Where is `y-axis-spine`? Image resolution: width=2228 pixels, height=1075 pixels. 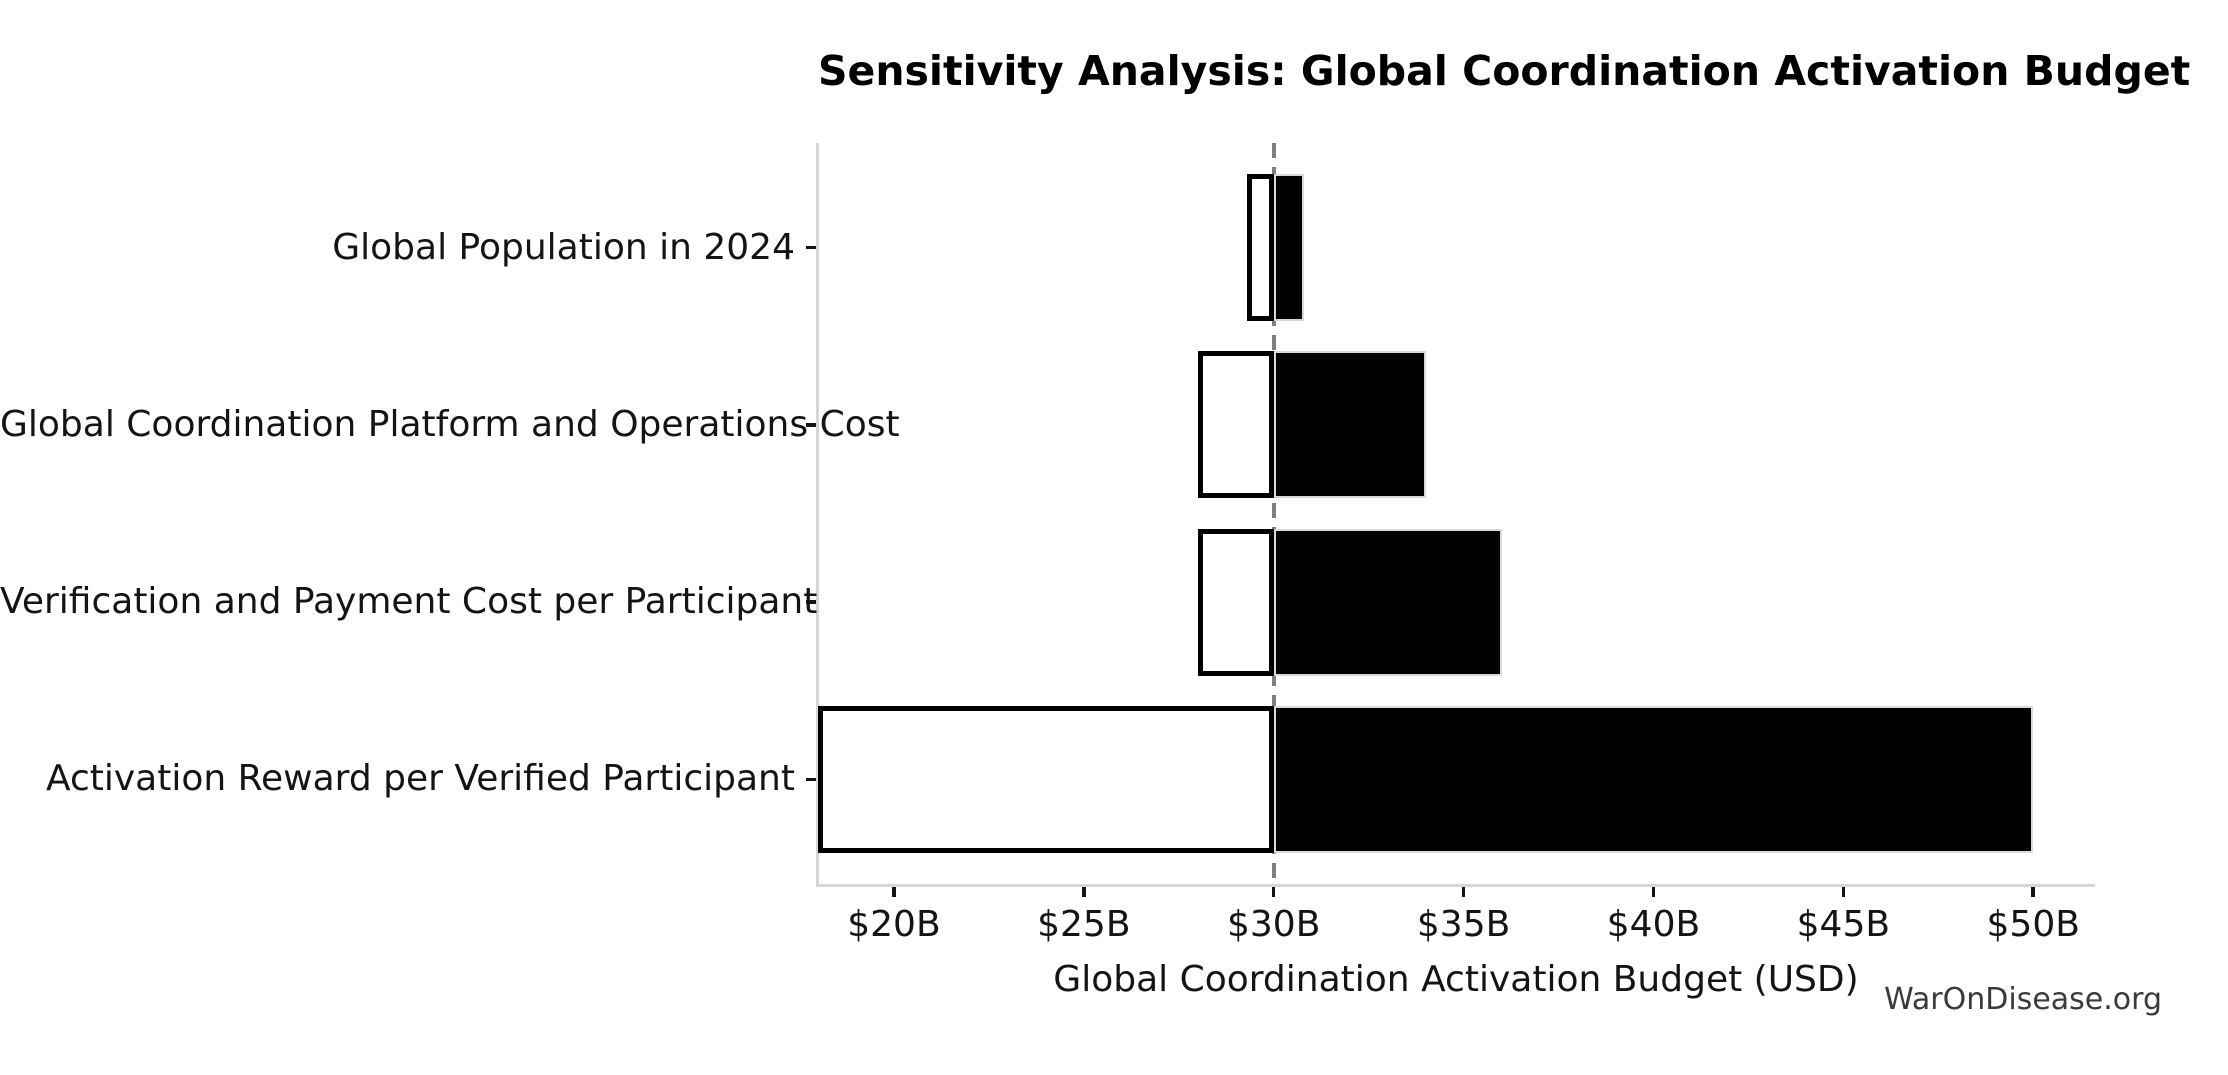 y-axis-spine is located at coordinates (817, 515).